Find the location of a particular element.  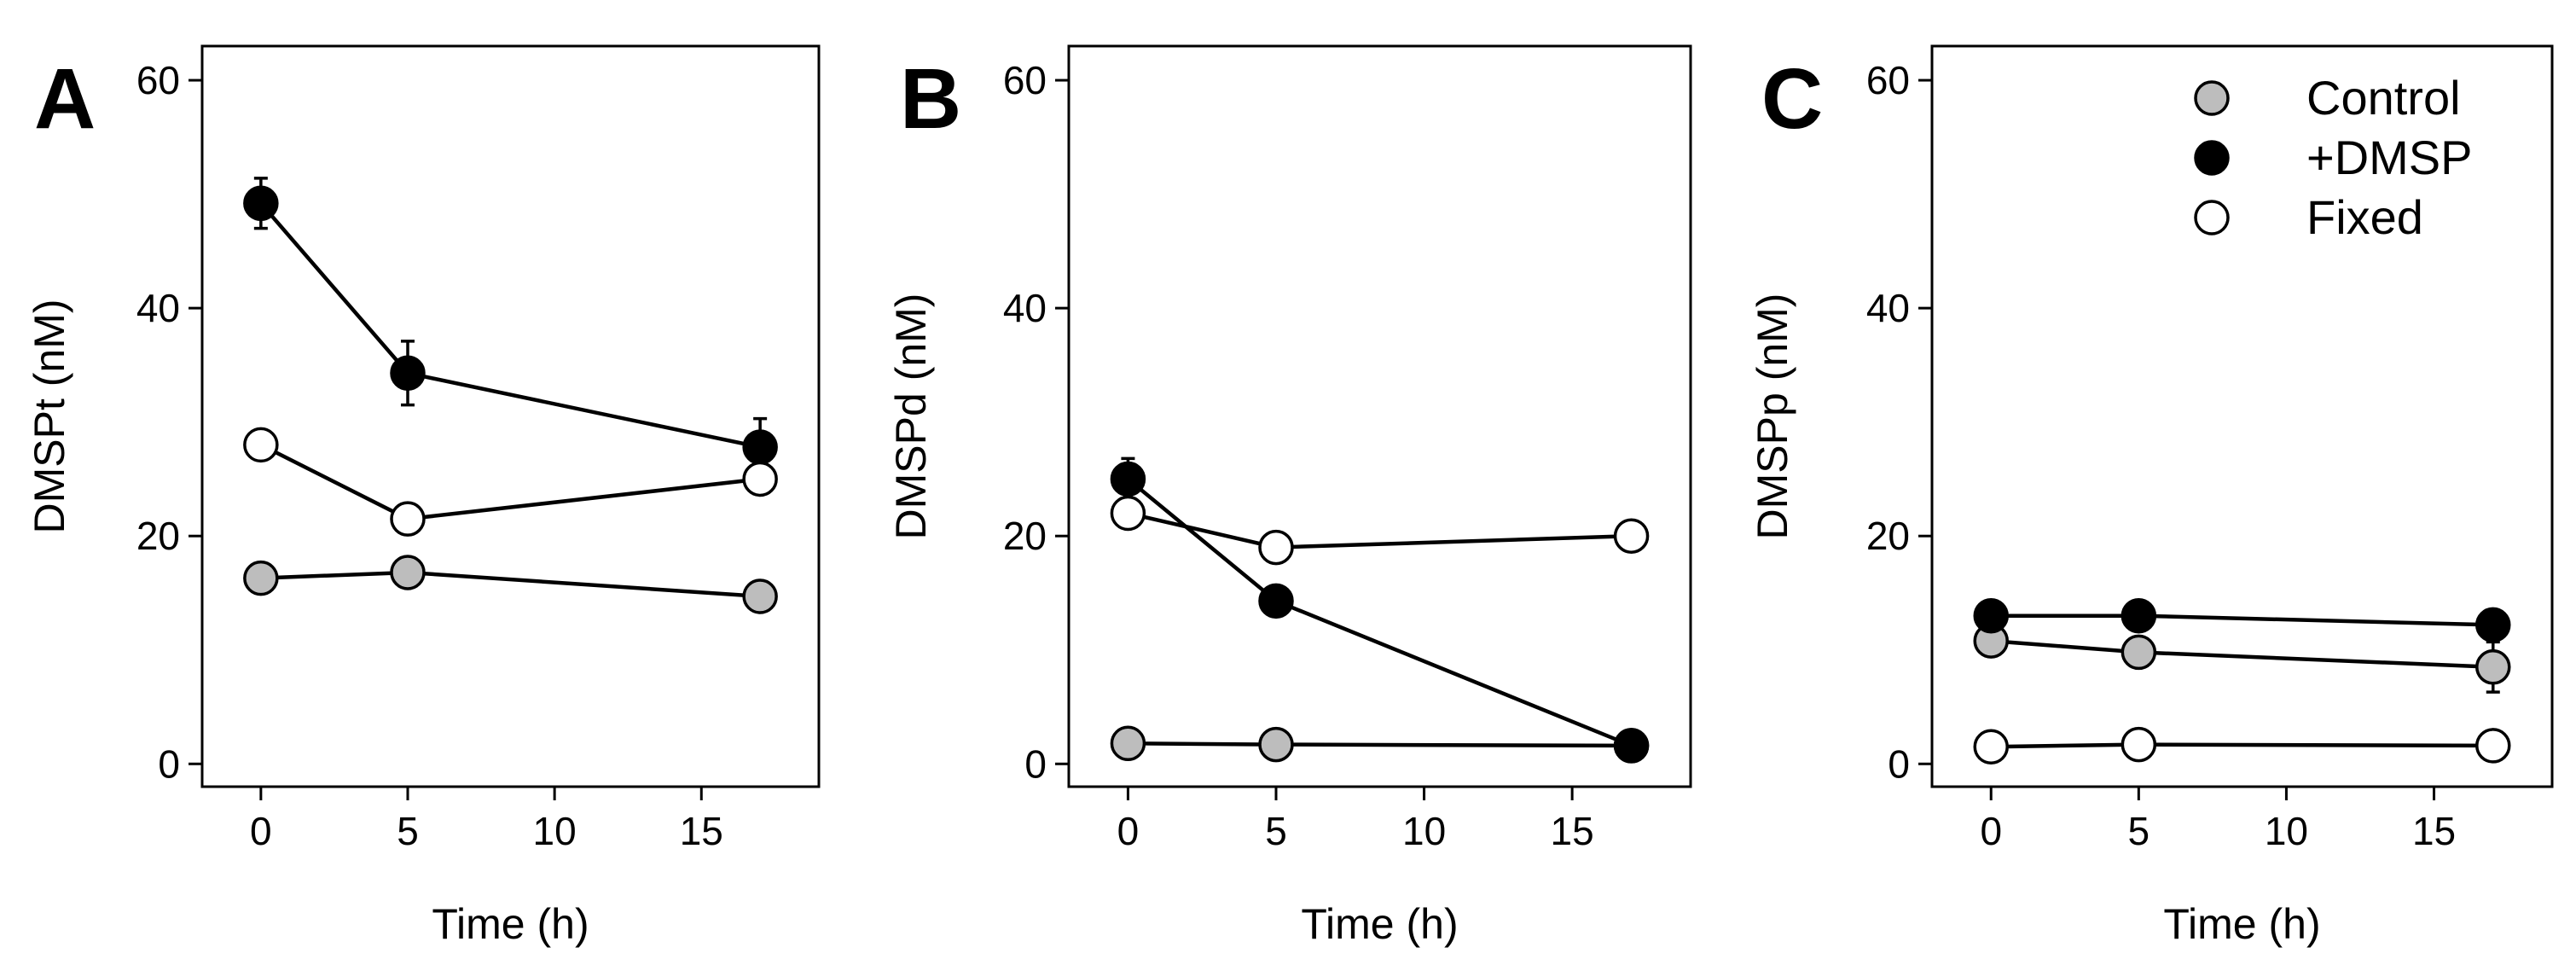

panel-a-series-line-dmsp is located at coordinates (510, 325).